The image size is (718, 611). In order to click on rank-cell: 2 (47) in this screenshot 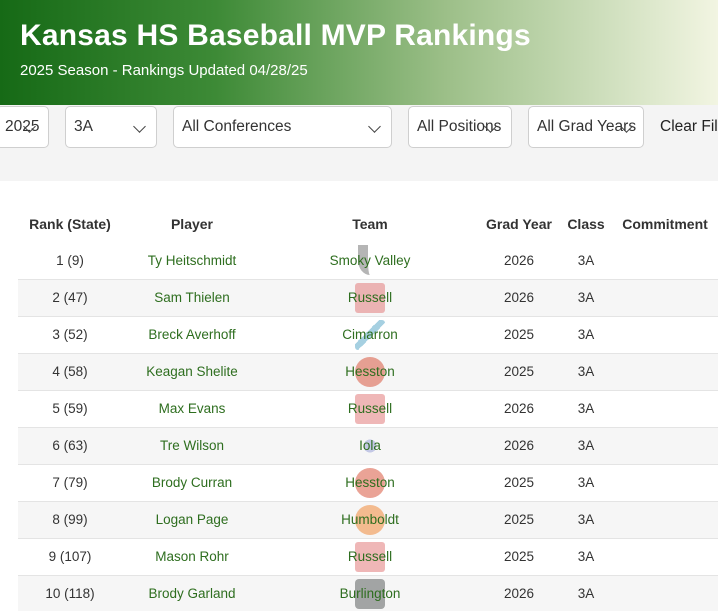, I will do `click(70, 298)`.